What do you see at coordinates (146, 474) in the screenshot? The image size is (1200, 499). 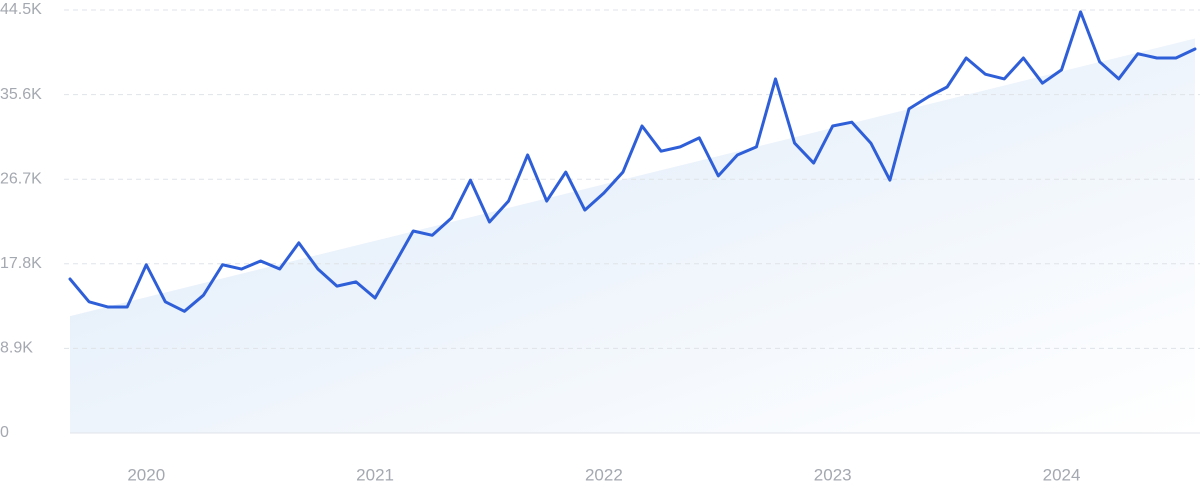 I see `x-tick-label: 2020` at bounding box center [146, 474].